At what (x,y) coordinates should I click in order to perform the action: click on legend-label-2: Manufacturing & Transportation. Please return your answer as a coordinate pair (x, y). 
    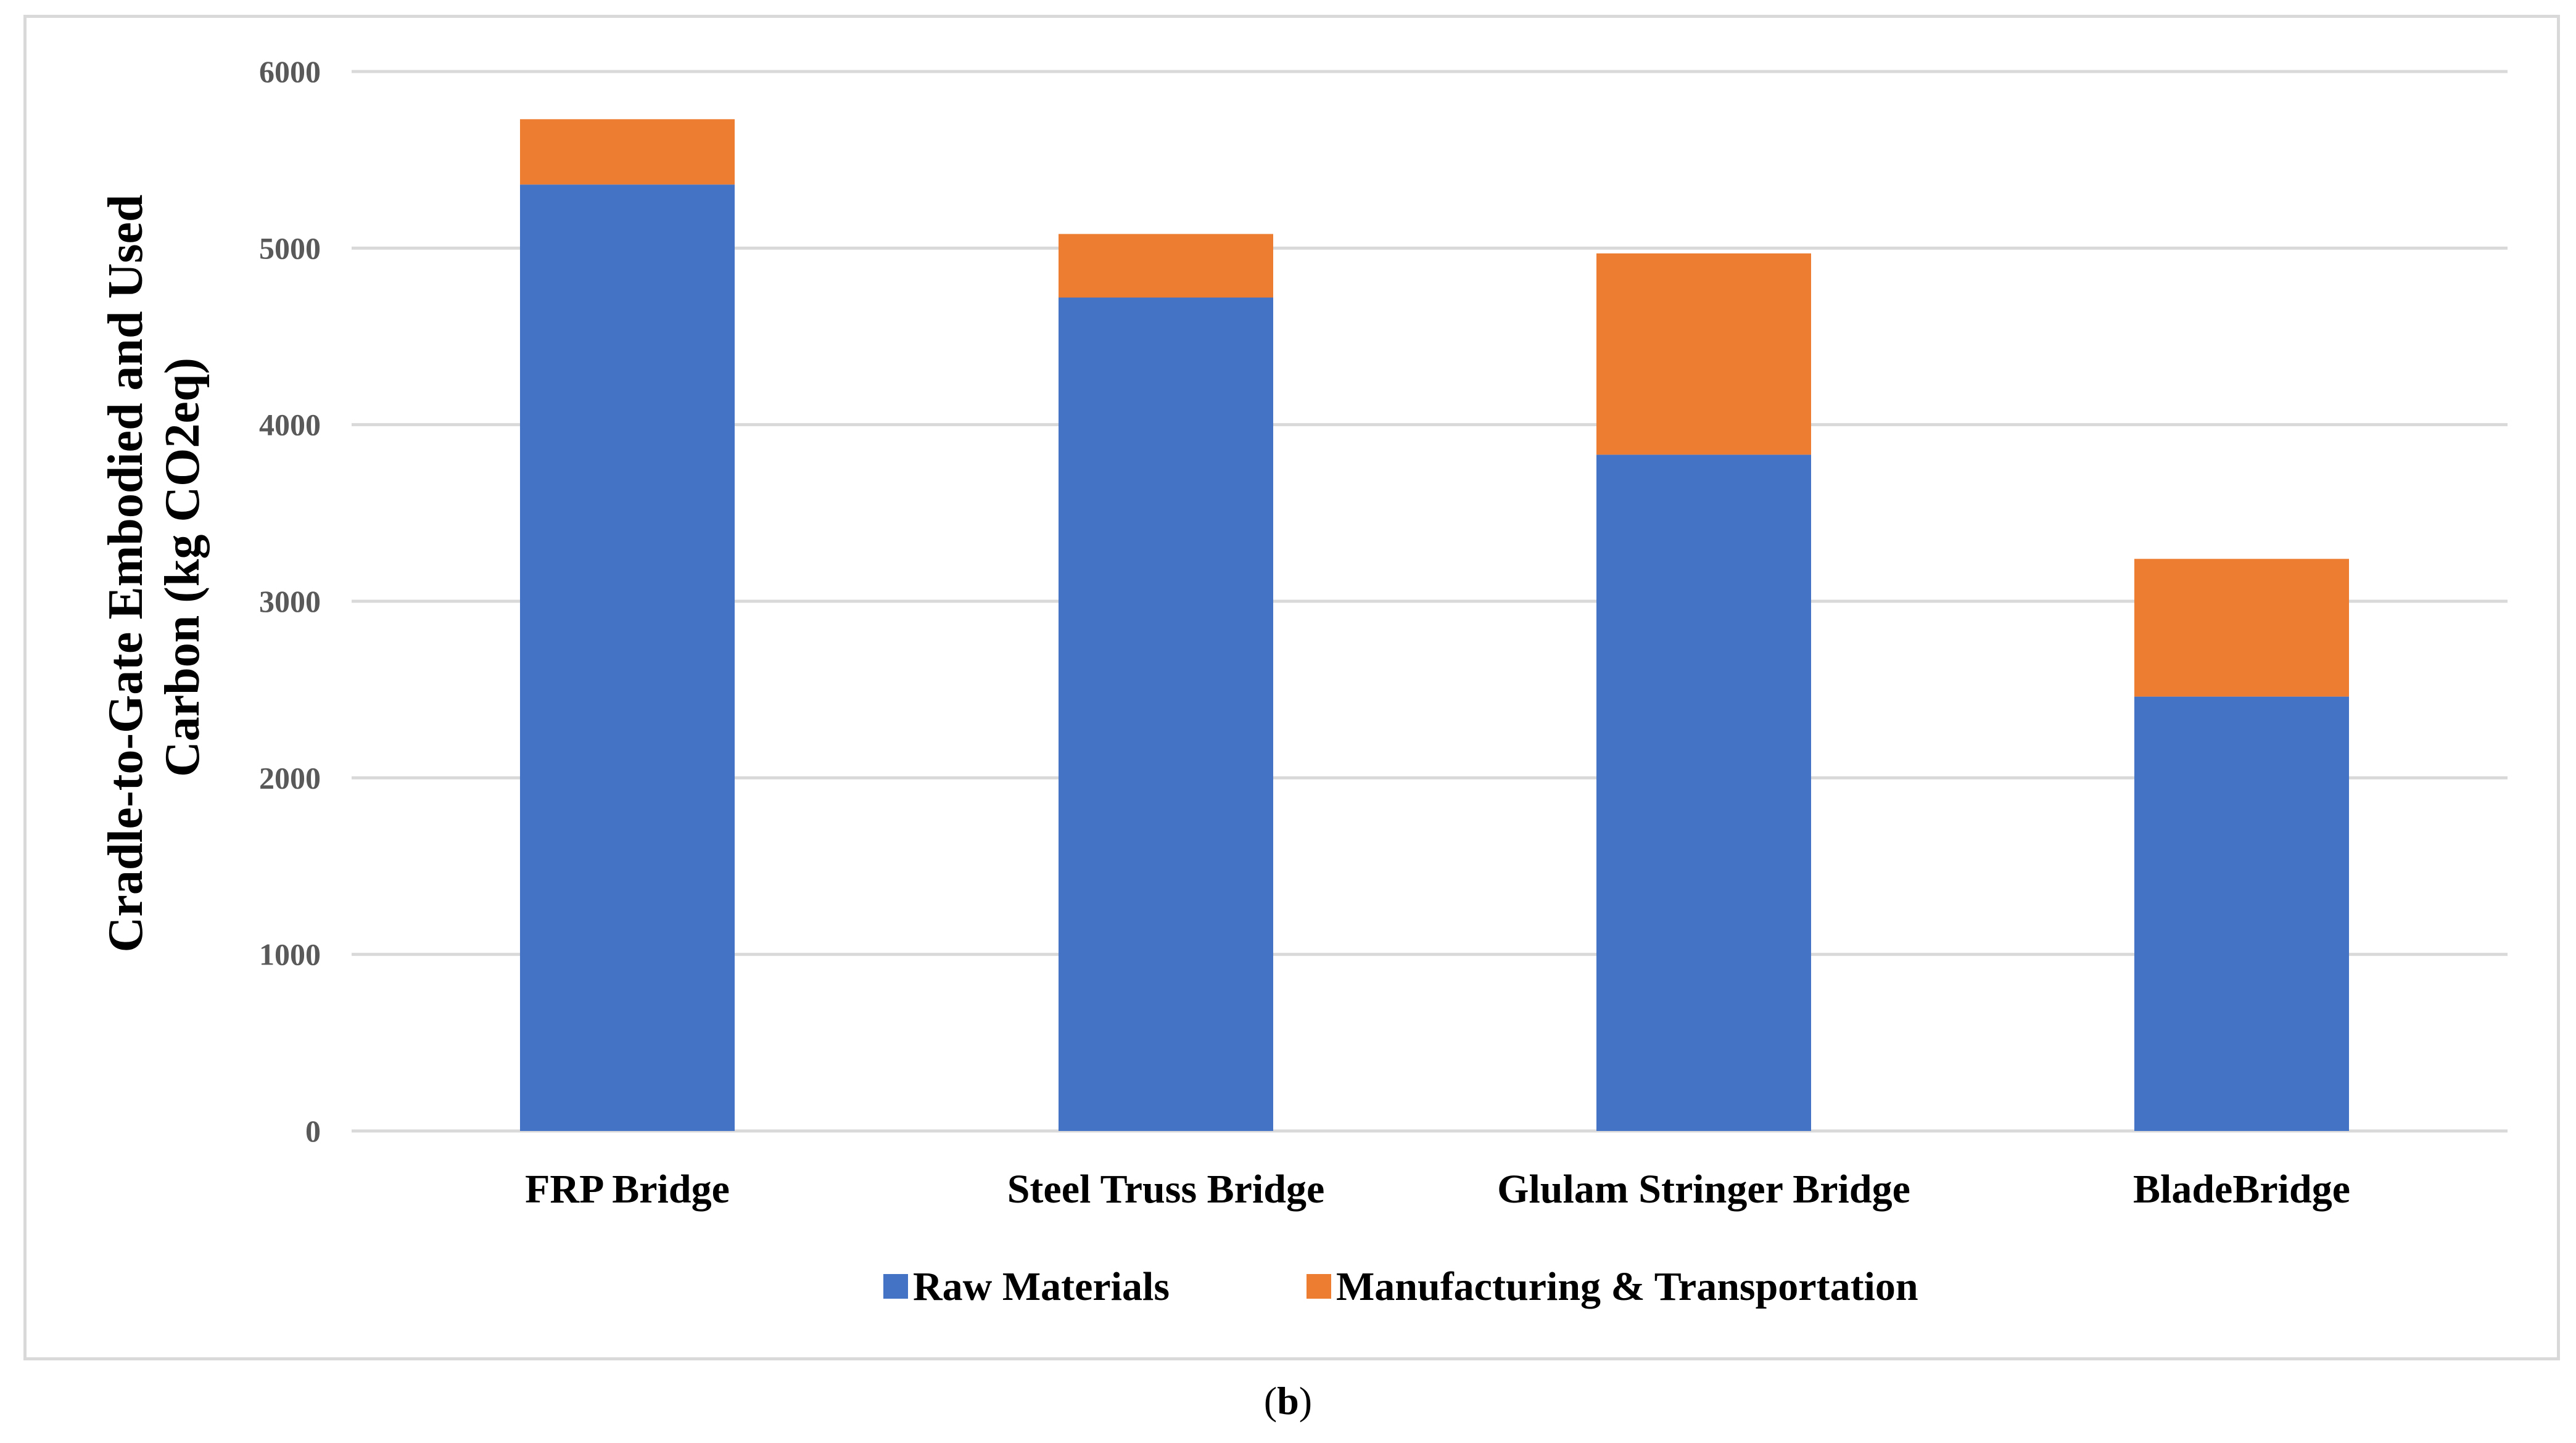
    Looking at the image, I should click on (1627, 1286).